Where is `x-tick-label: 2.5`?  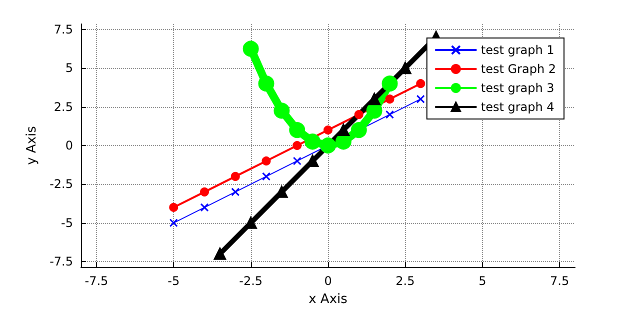 x-tick-label: 2.5 is located at coordinates (405, 281).